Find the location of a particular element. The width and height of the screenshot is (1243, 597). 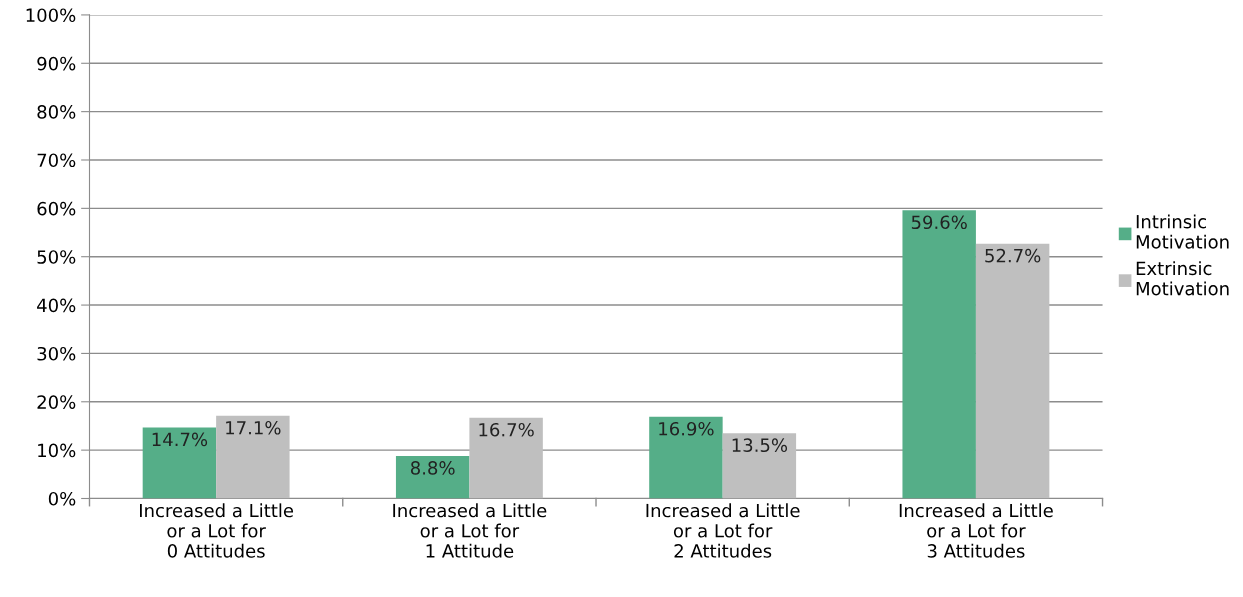

y-tick-label: 20% is located at coordinates (56, 402).